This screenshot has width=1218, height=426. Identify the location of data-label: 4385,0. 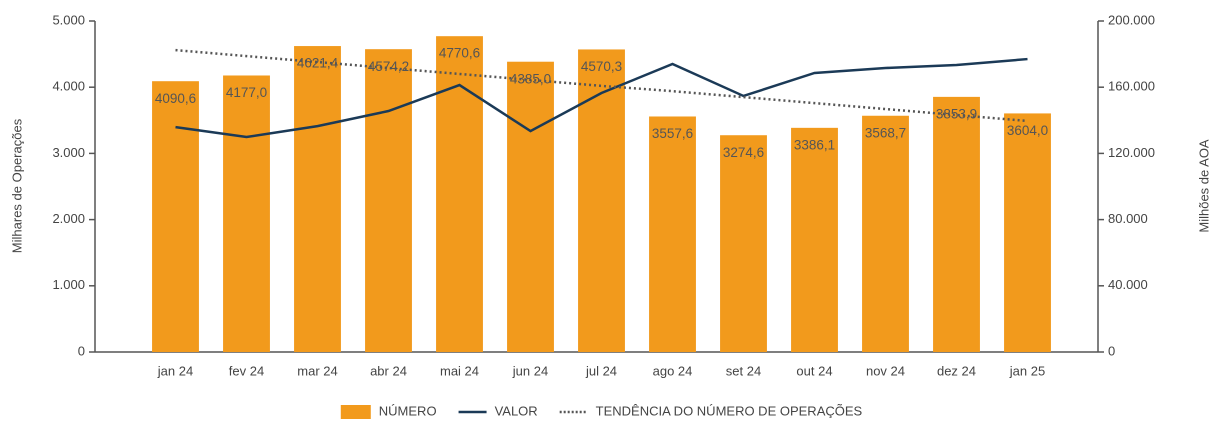
(530, 78).